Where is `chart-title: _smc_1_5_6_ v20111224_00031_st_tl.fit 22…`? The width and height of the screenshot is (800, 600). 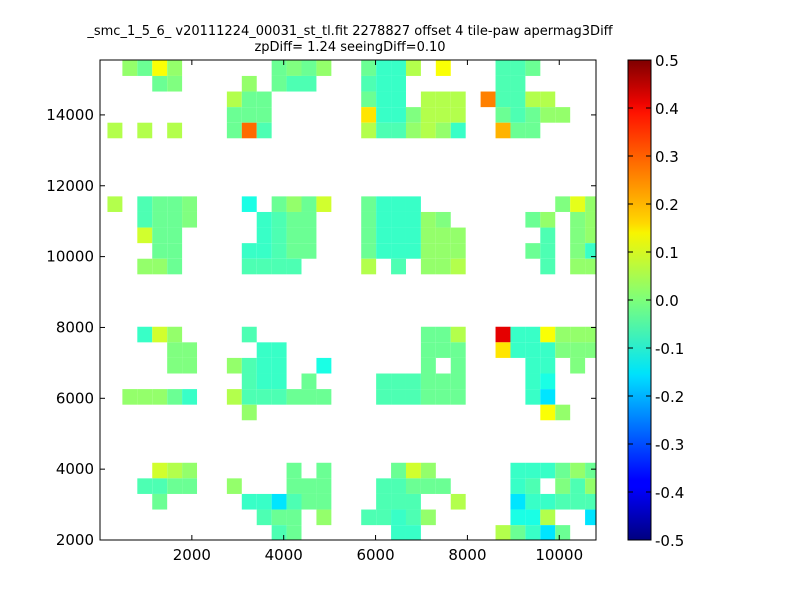 chart-title: _smc_1_5_6_ v20111224_00031_st_tl.fit 22… is located at coordinates (350, 31).